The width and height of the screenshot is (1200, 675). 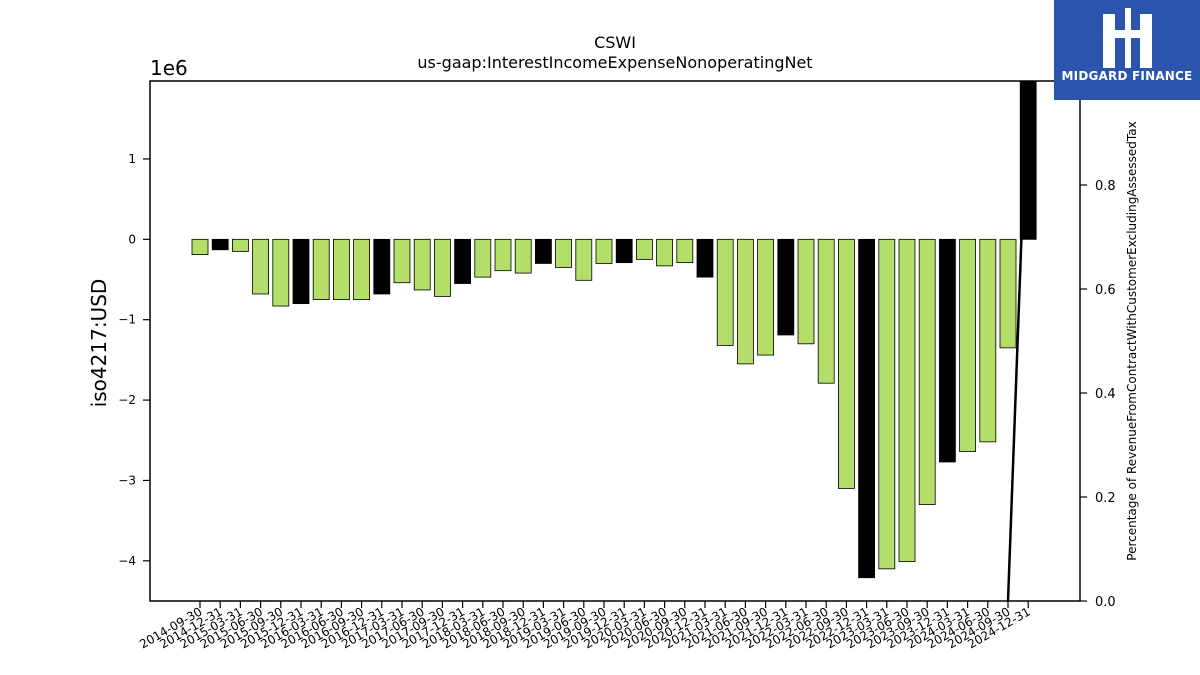 What do you see at coordinates (1017, 341) in the screenshot?
I see `percentage-line` at bounding box center [1017, 341].